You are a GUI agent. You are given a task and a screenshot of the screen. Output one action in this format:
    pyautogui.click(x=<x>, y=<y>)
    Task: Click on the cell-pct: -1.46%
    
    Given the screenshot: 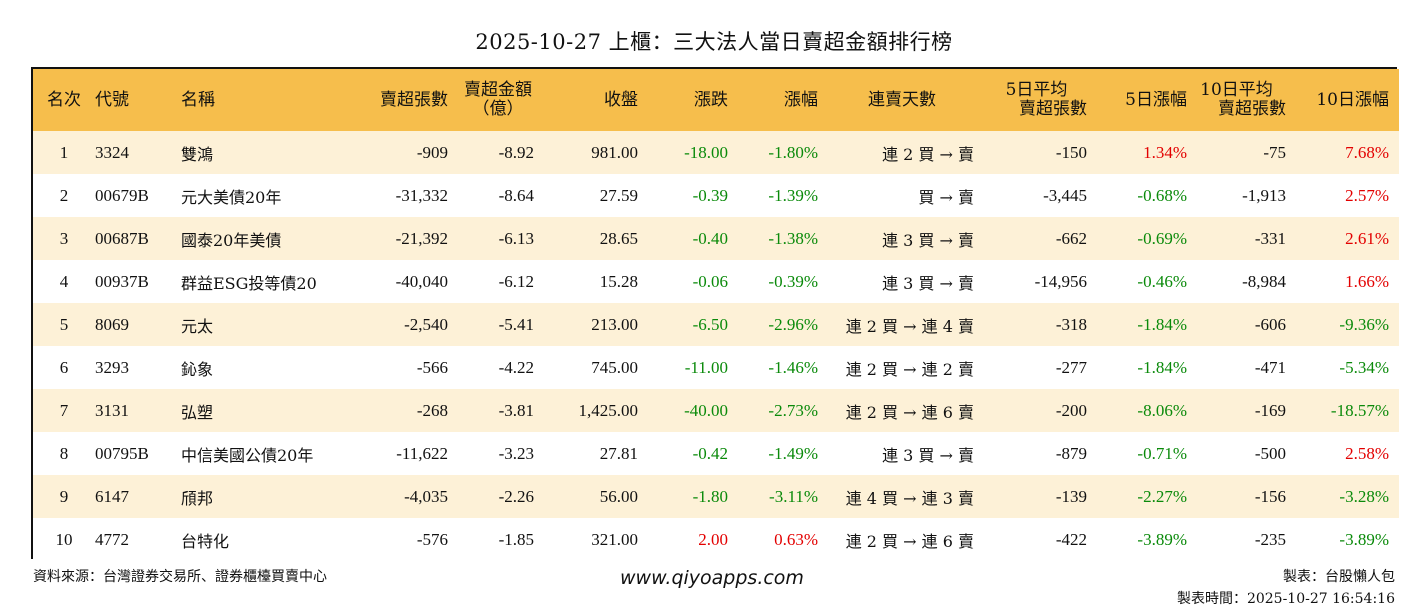 What is the action you would take?
    pyautogui.click(x=793, y=367)
    